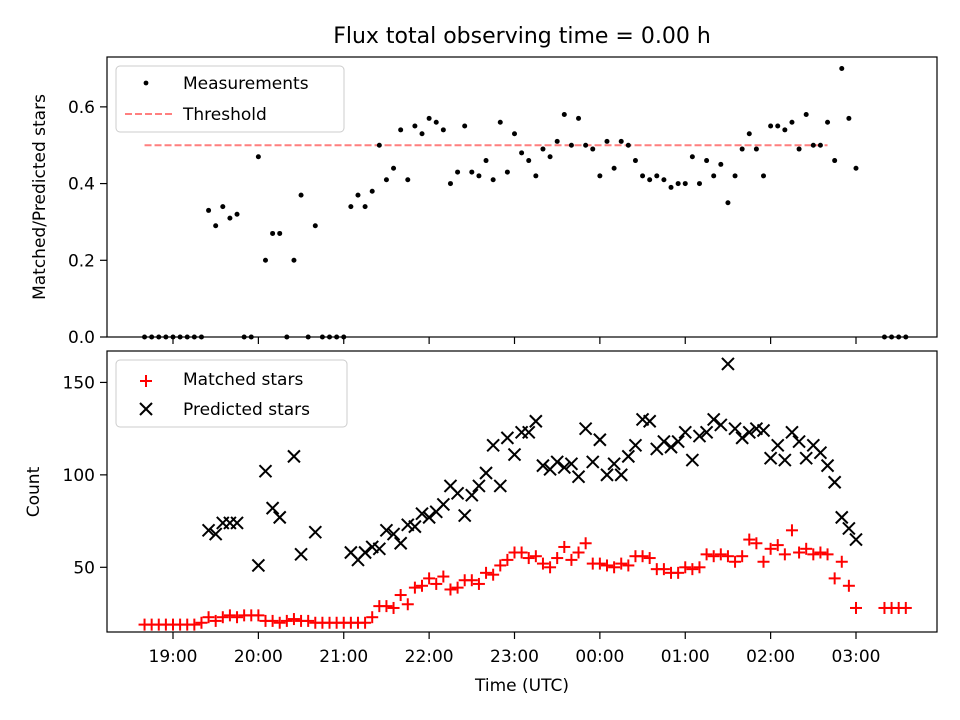 This screenshot has width=960, height=720. I want to click on legend-threshold-label: Threshold, so click(224, 115).